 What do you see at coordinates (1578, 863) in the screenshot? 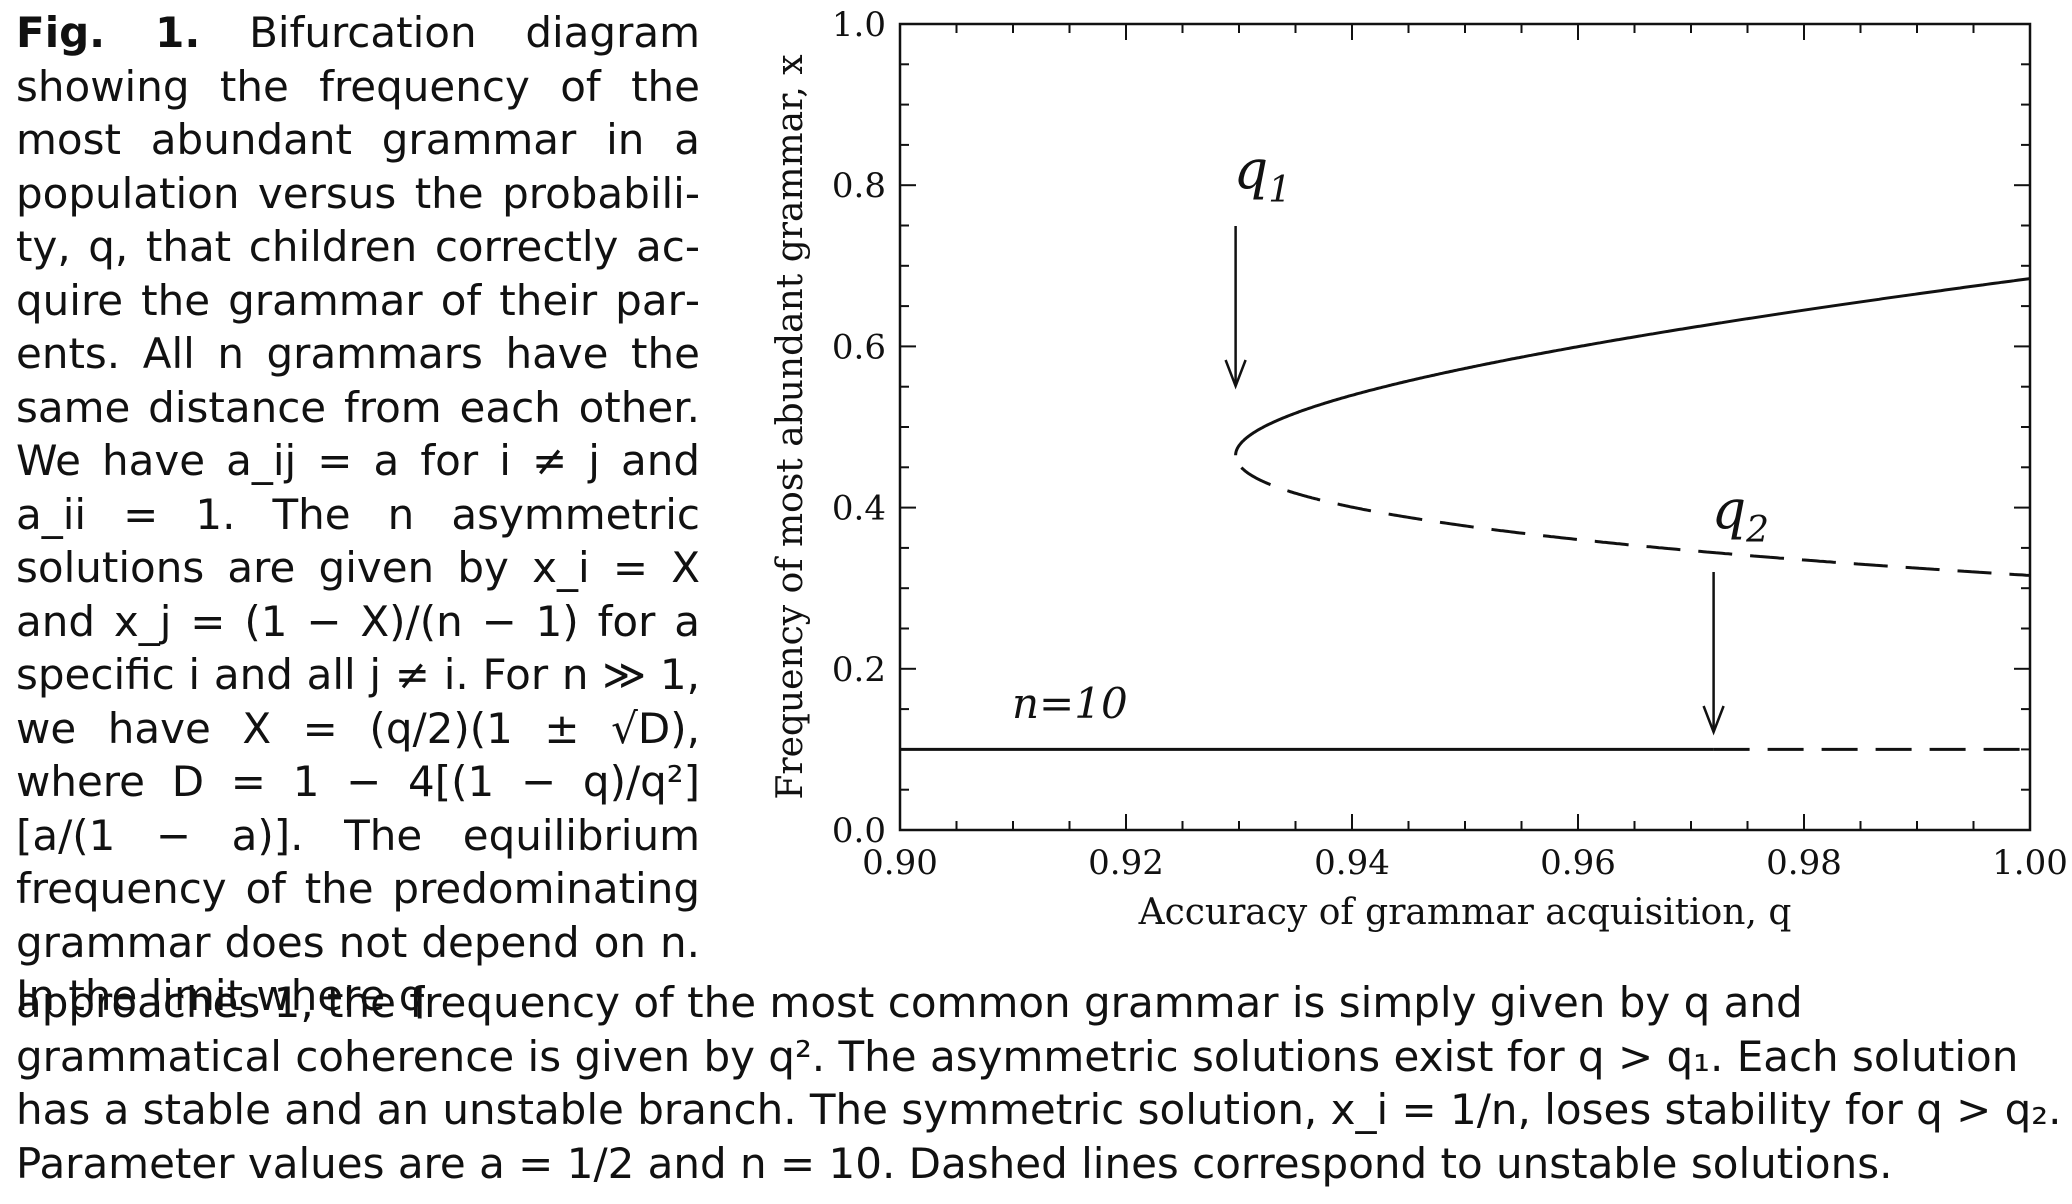
I see `x-tick-label: 0.96` at bounding box center [1578, 863].